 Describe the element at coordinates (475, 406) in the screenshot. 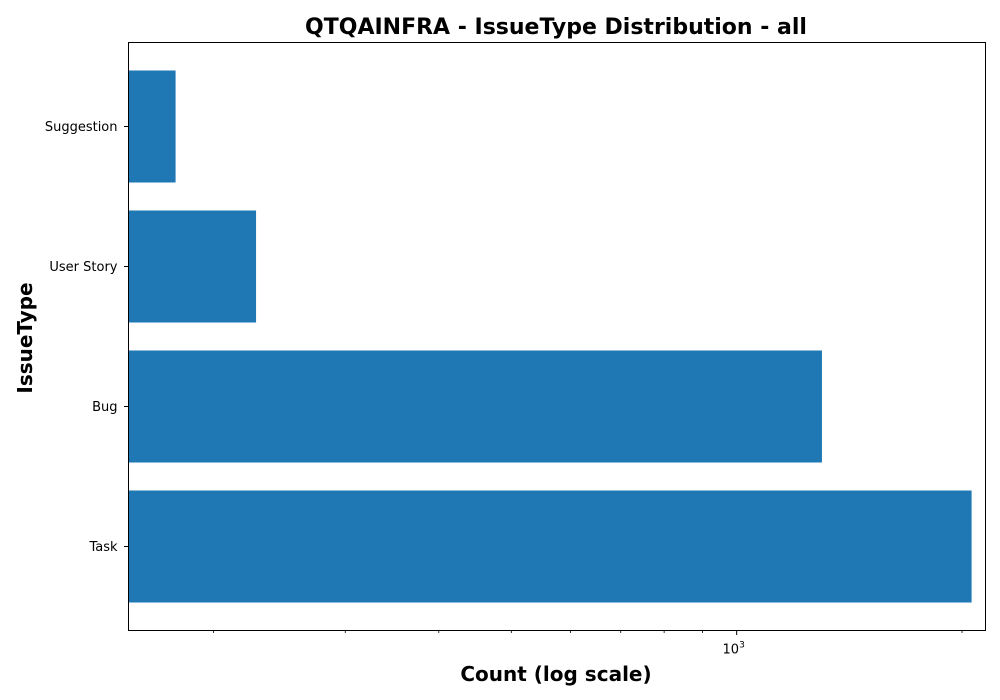

I see `bar-bug` at that location.